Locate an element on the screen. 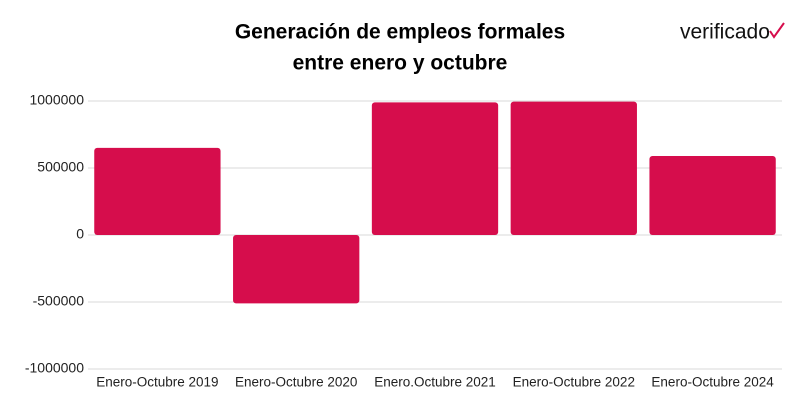 The height and width of the screenshot is (420, 800). x-tick-label: Enero-Octubre 2024 is located at coordinates (712, 382).